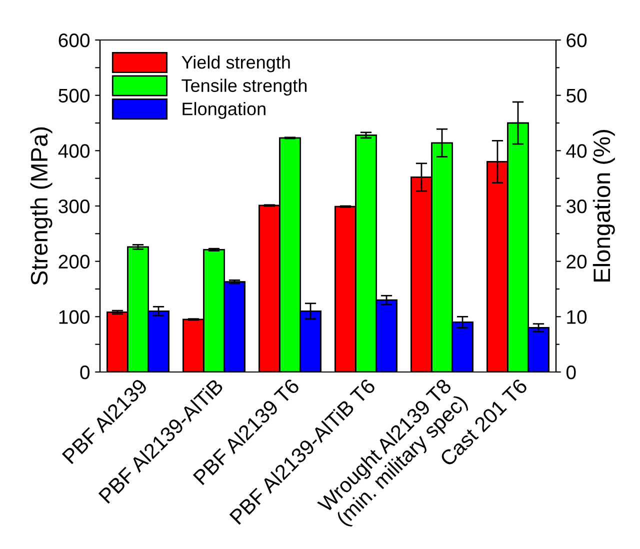 The height and width of the screenshot is (549, 640). What do you see at coordinates (577, 317) in the screenshot?
I see `y2-tick-label: 10` at bounding box center [577, 317].